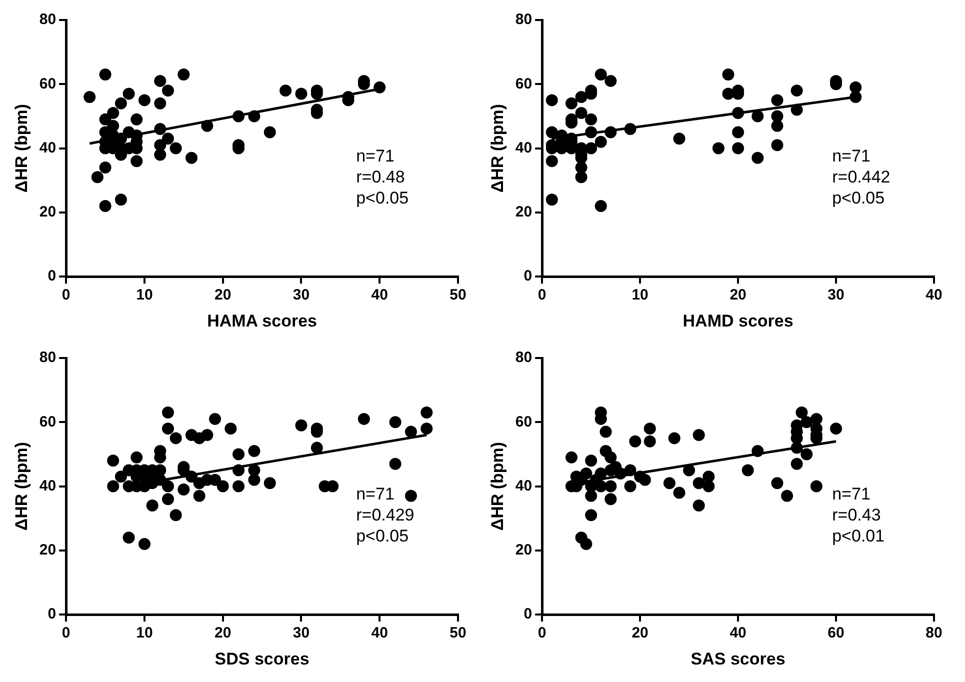 The image size is (965, 682). I want to click on x-axis-title: SDS scores, so click(262, 658).